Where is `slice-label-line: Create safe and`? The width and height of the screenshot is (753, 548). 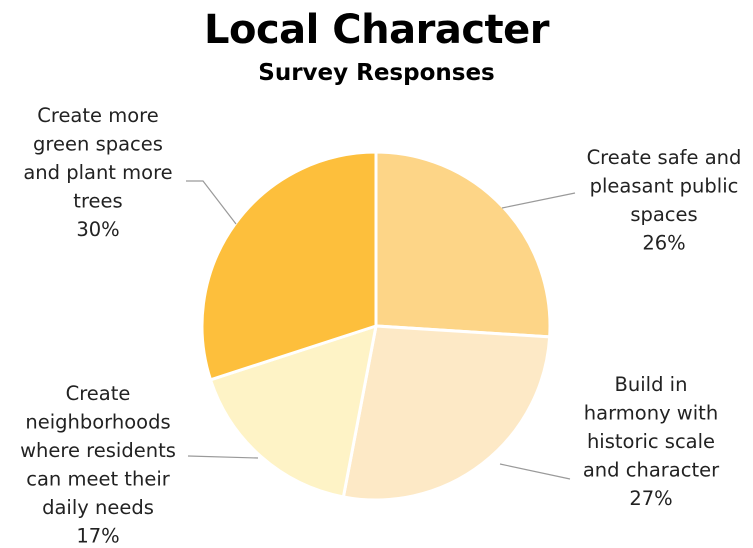
slice-label-line: Create safe and is located at coordinates (664, 157).